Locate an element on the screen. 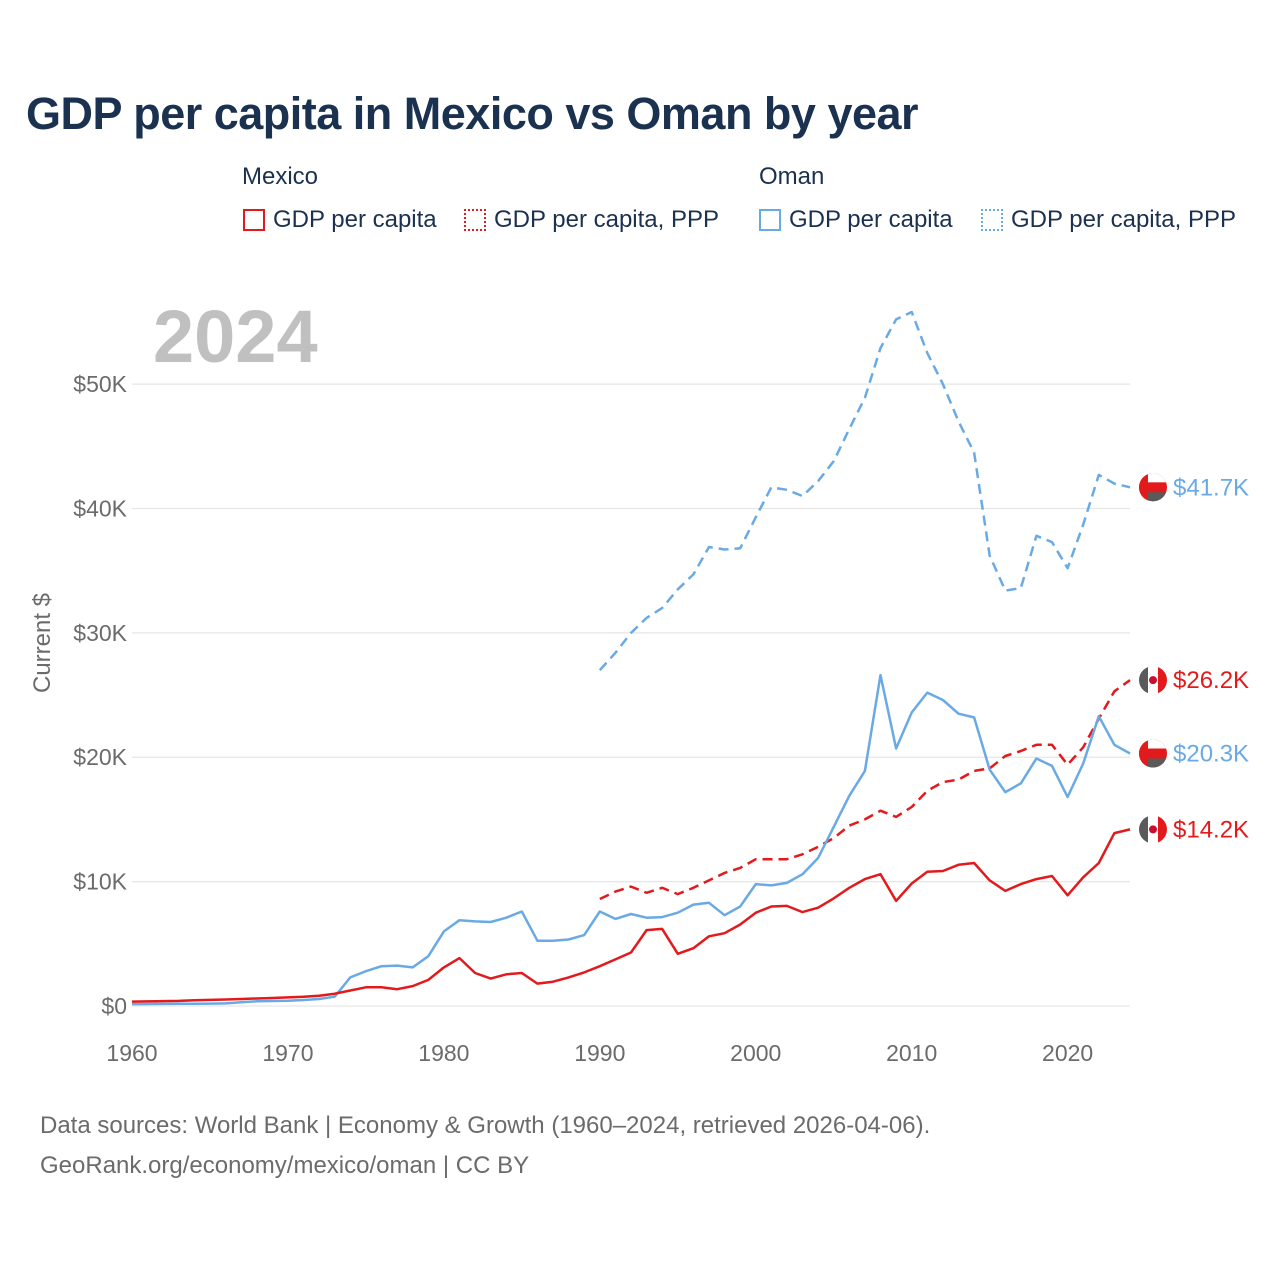  legend-item-mexico-gdp-ppp: GDP per capita, PPP is located at coordinates (591, 220).